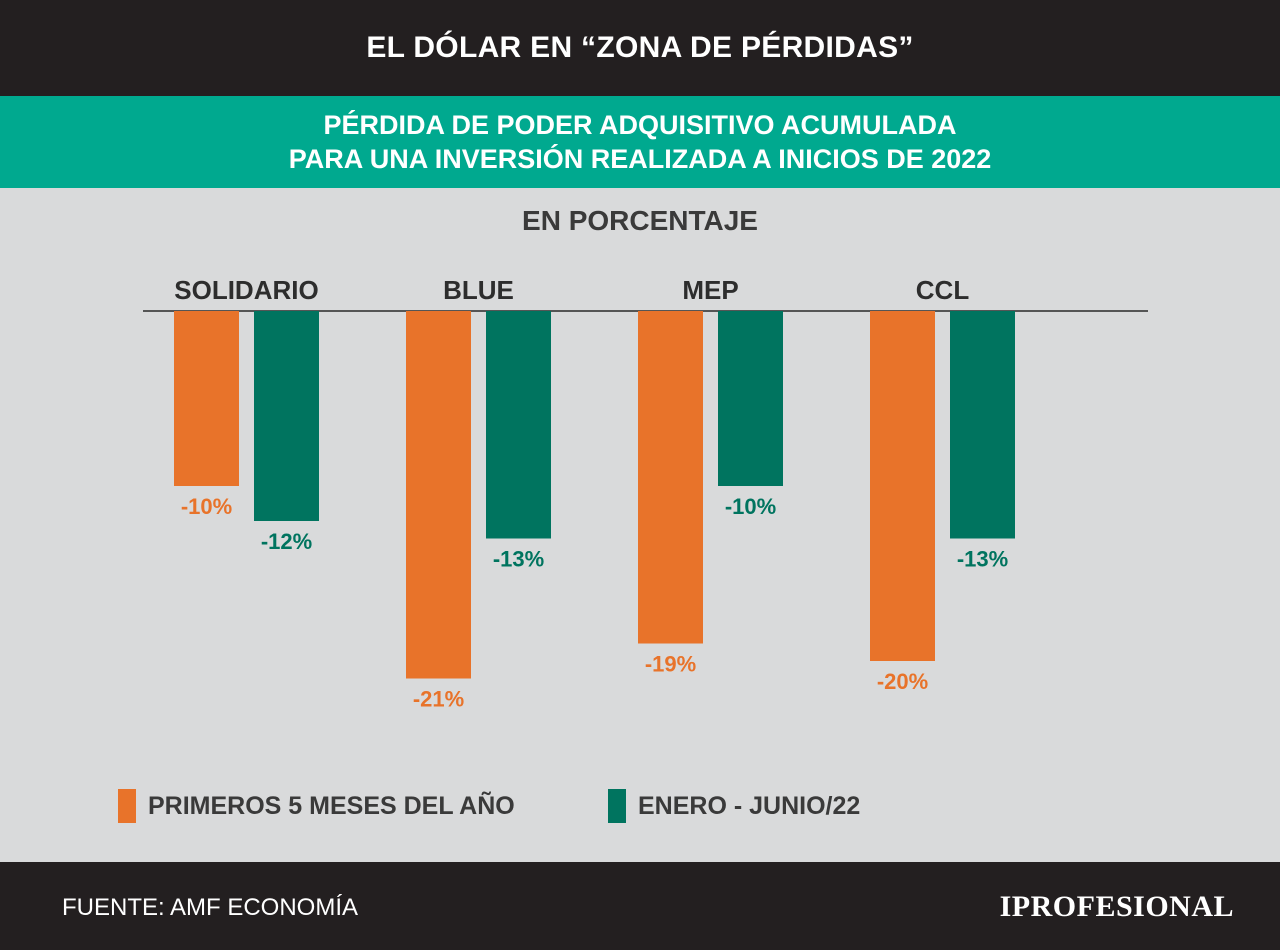 The width and height of the screenshot is (1280, 950). I want to click on data-label-solidario-series-2: -12%, so click(286, 541).